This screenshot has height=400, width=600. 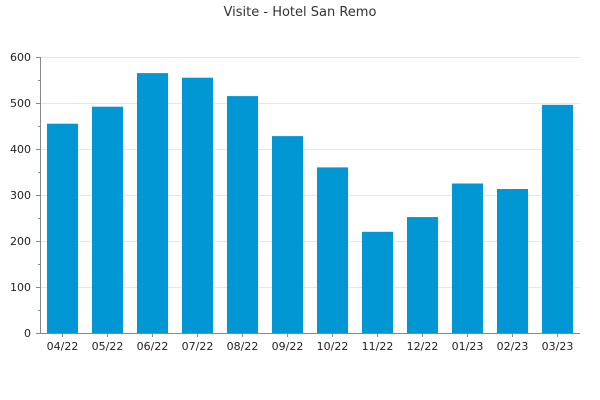 I want to click on x-tick-label: 05/22, so click(x=108, y=346).